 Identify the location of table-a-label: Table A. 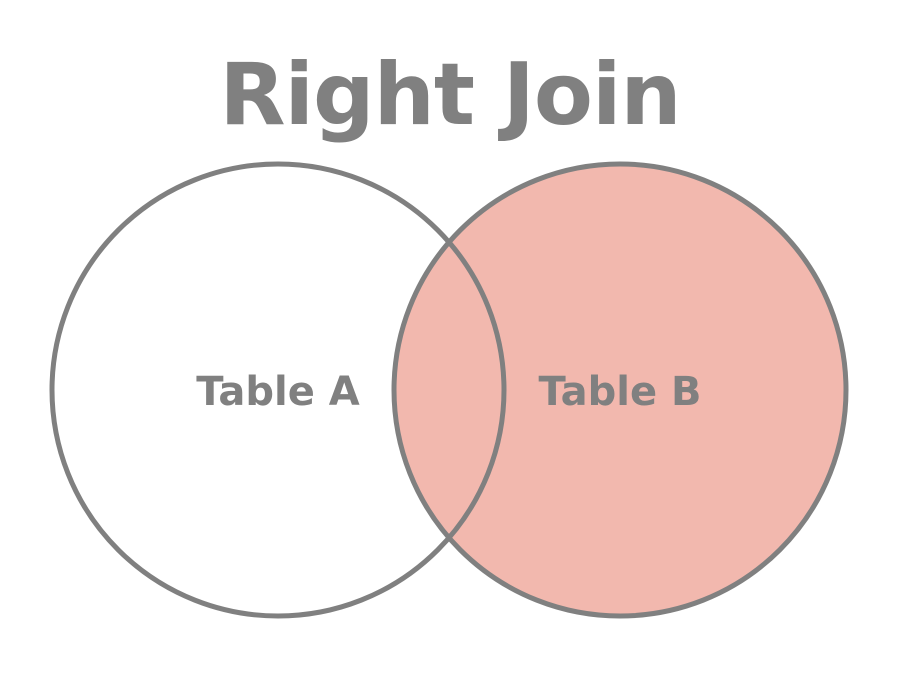
(278, 392).